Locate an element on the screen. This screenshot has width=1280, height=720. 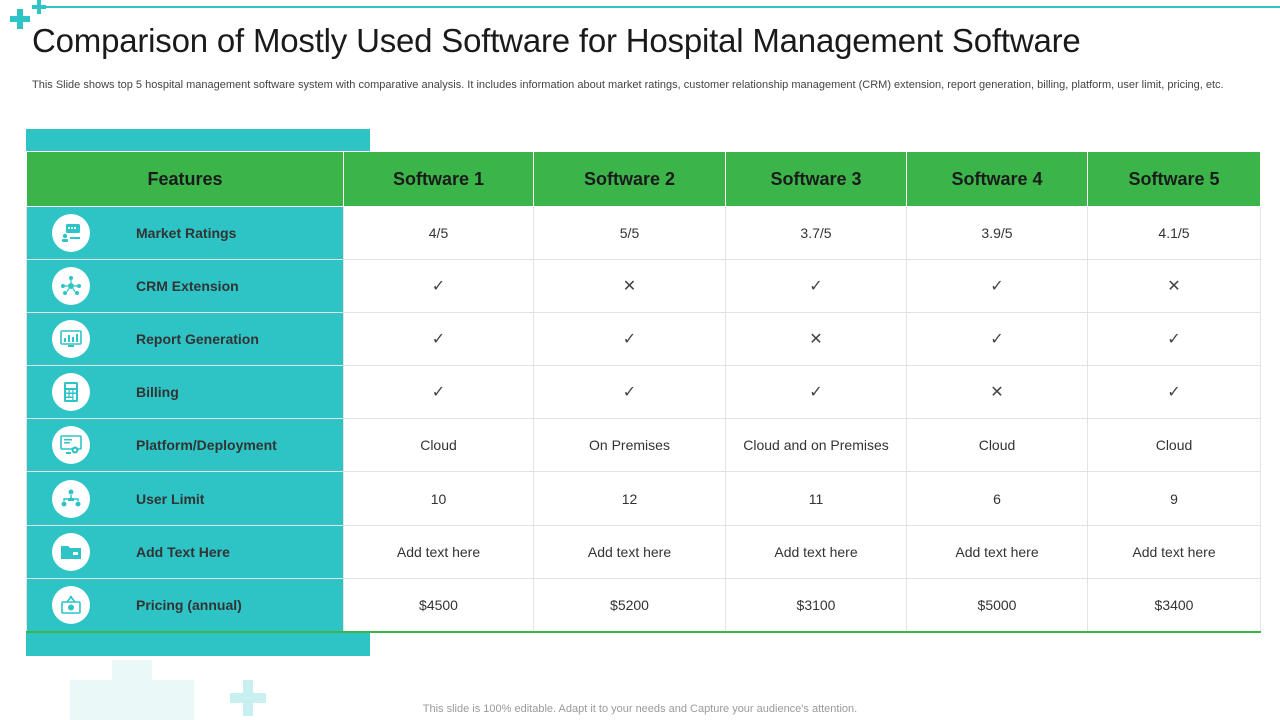
feature-label: User Limit is located at coordinates (170, 498).